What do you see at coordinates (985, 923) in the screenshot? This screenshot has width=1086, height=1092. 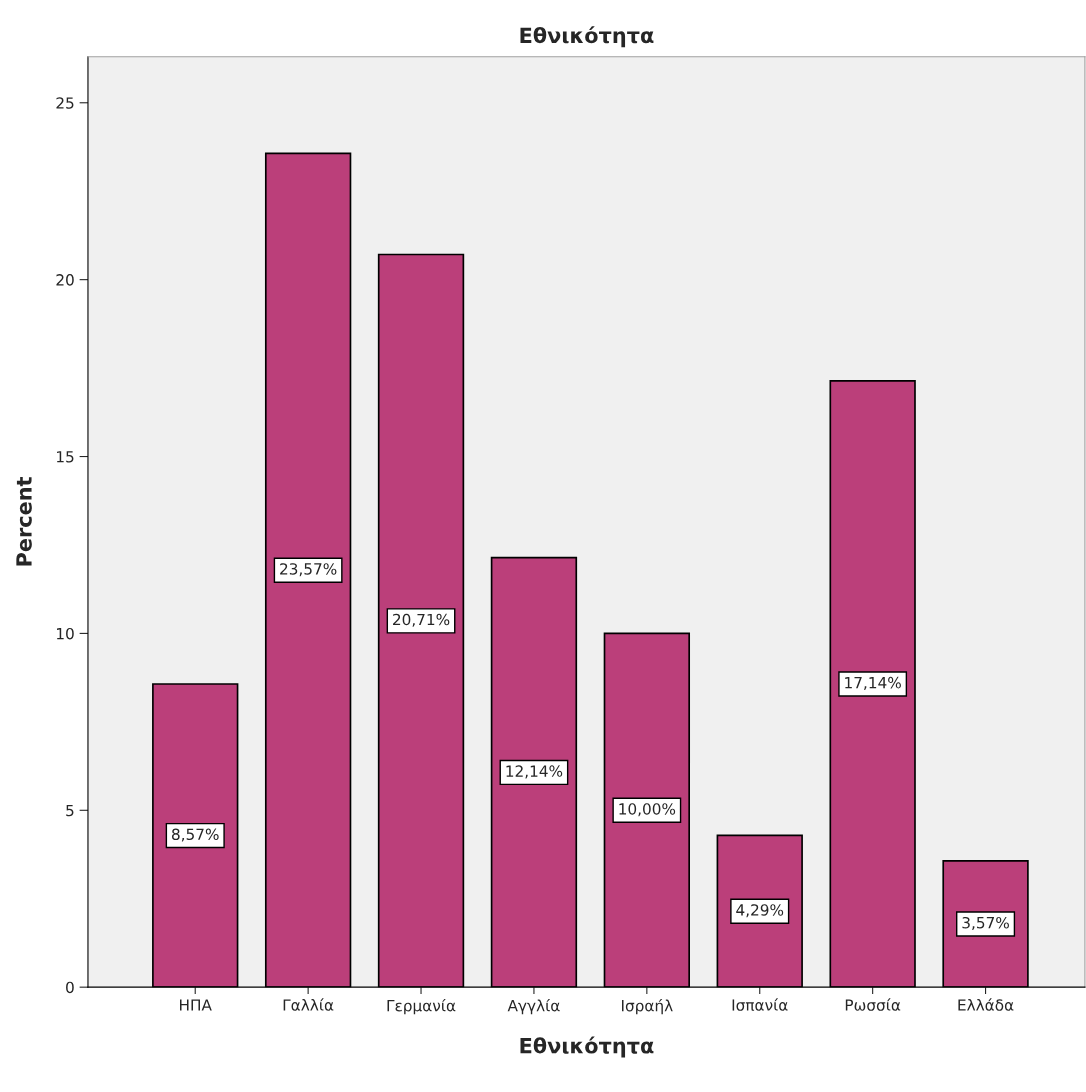 I see `data-label: 3,57%` at bounding box center [985, 923].